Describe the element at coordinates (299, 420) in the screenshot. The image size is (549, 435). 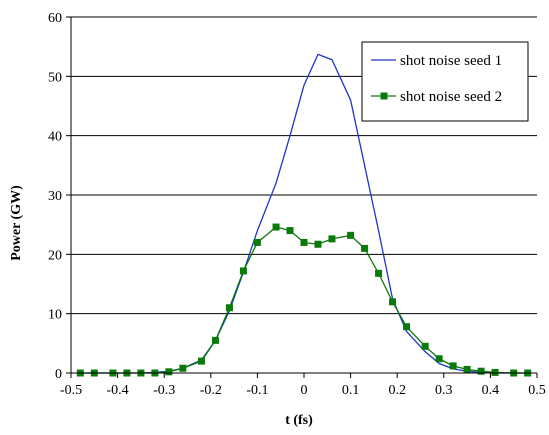
I see `x-axis-title: t (fs)` at that location.